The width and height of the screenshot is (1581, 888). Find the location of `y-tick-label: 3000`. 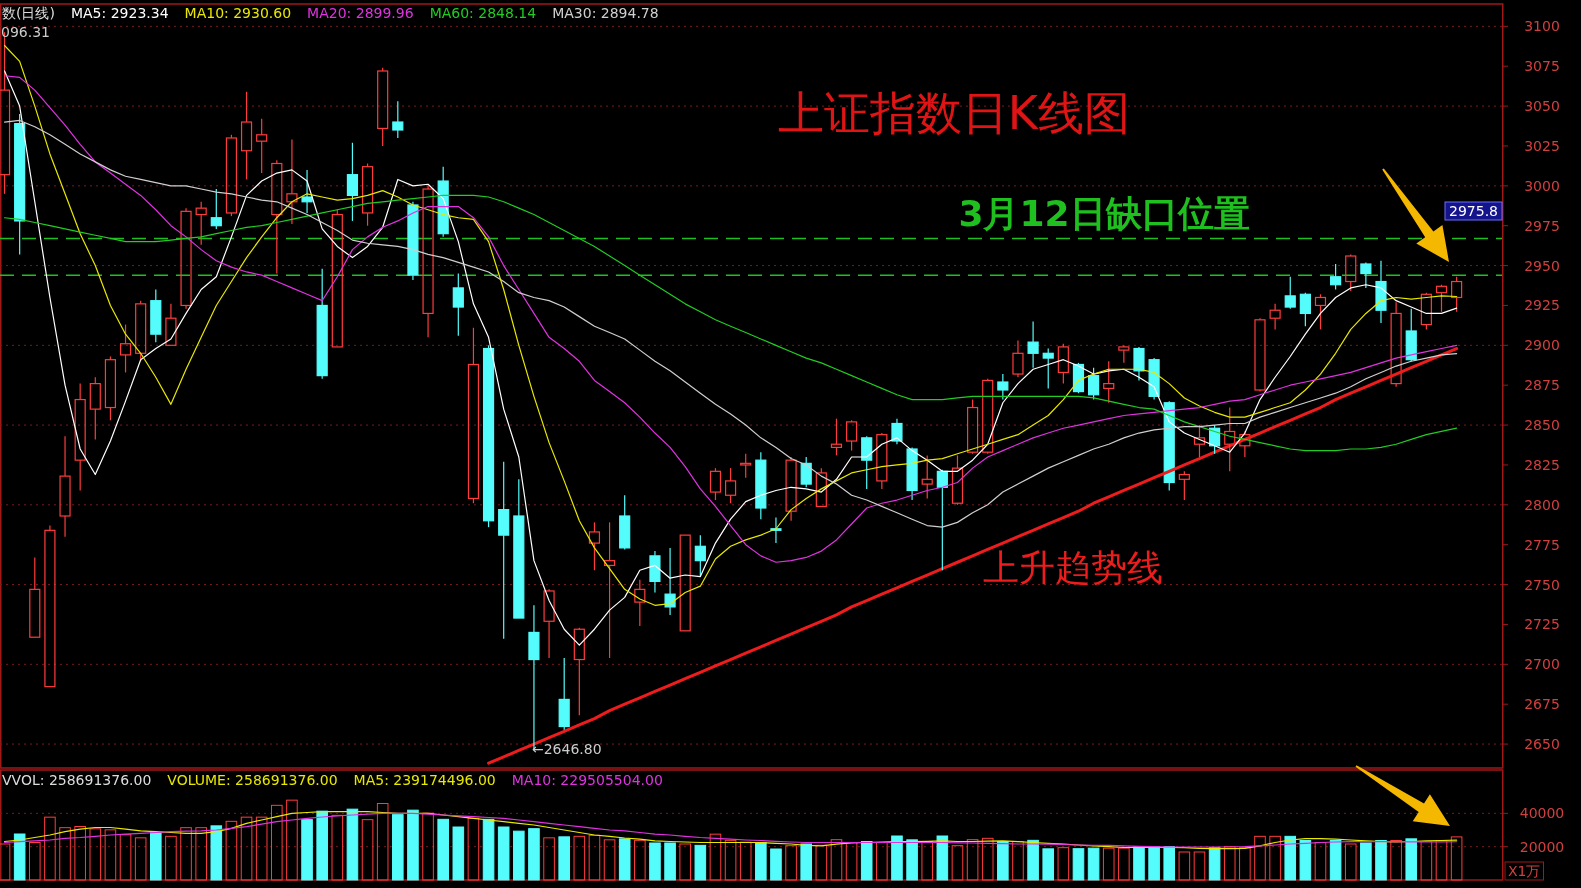

y-tick-label: 3000 is located at coordinates (1542, 185).